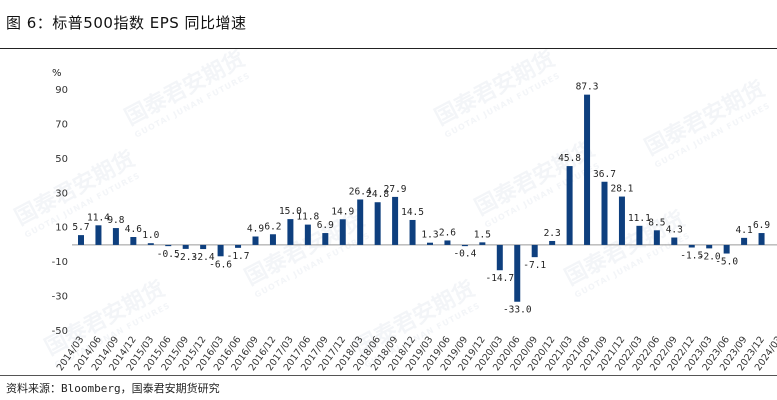 The width and height of the screenshot is (777, 400). I want to click on data-label: 15.0, so click(290, 211).